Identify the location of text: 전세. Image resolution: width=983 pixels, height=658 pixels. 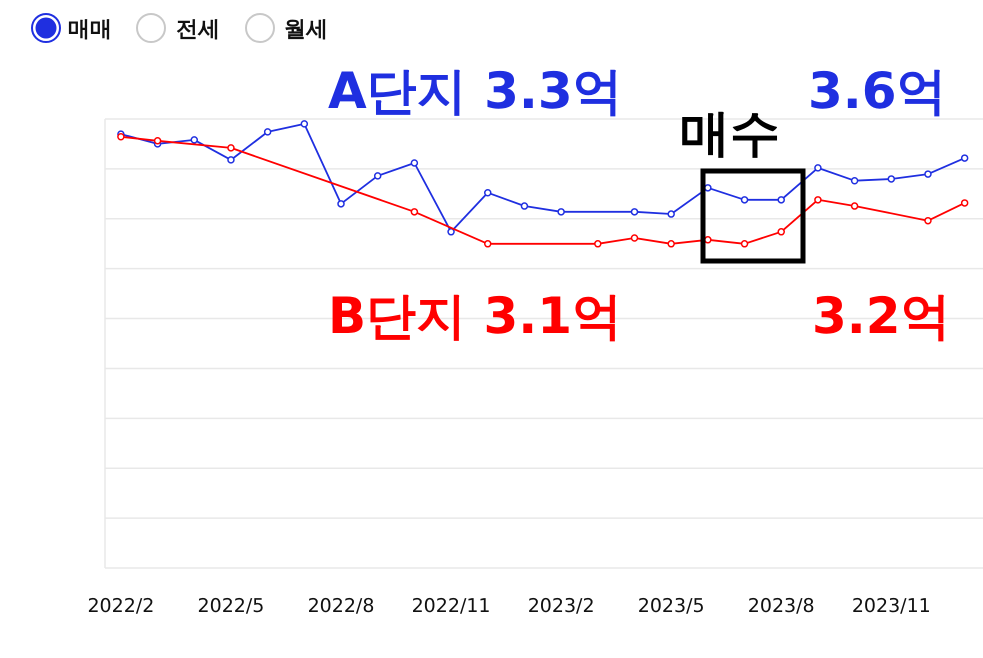
(198, 29).